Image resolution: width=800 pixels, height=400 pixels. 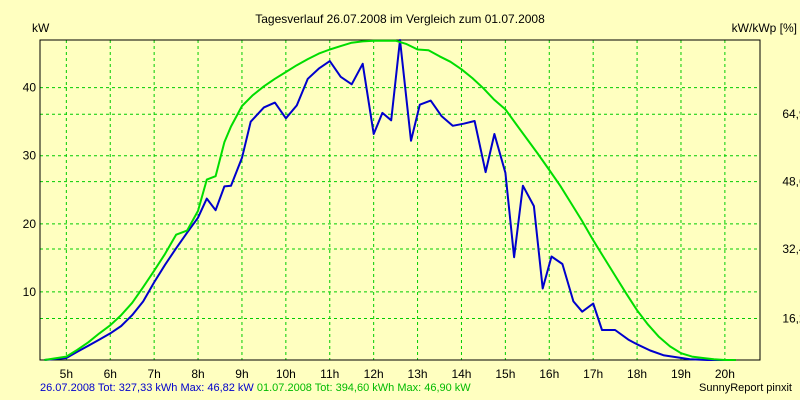 What do you see at coordinates (764, 28) in the screenshot?
I see `y-axis-right-label: kW/kWp [%]` at bounding box center [764, 28].